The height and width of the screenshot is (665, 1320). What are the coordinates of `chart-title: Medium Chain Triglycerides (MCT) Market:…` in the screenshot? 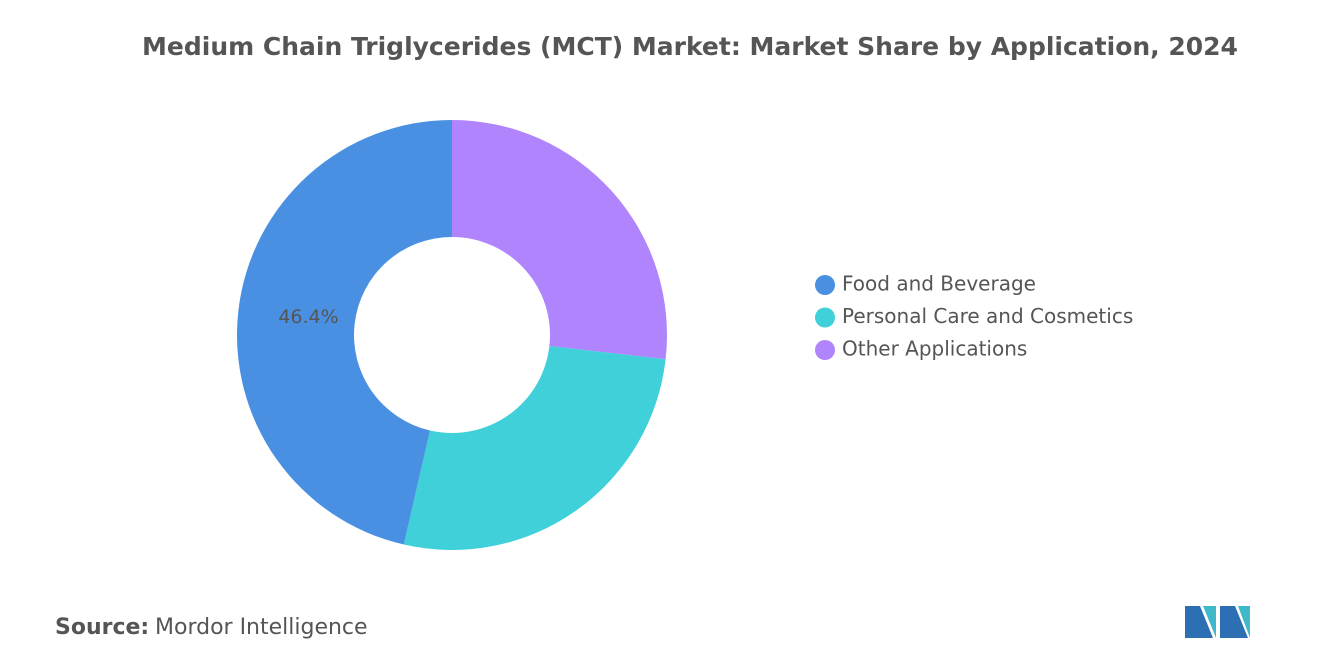 It's located at (690, 46).